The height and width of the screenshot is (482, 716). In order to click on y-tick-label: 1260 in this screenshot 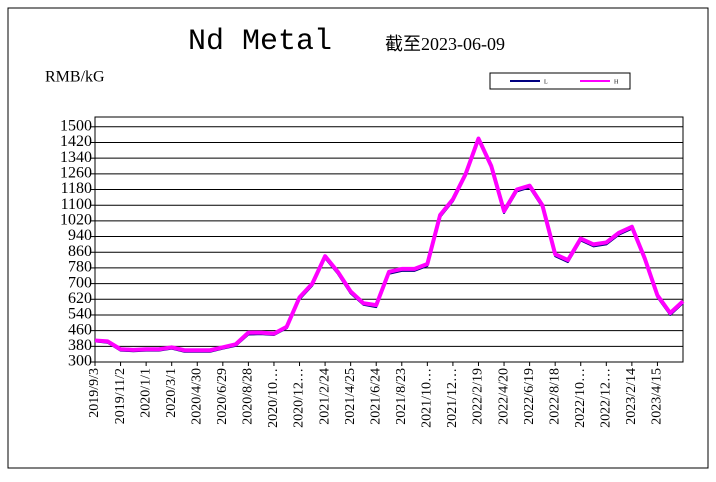, I will do `click(76, 173)`.